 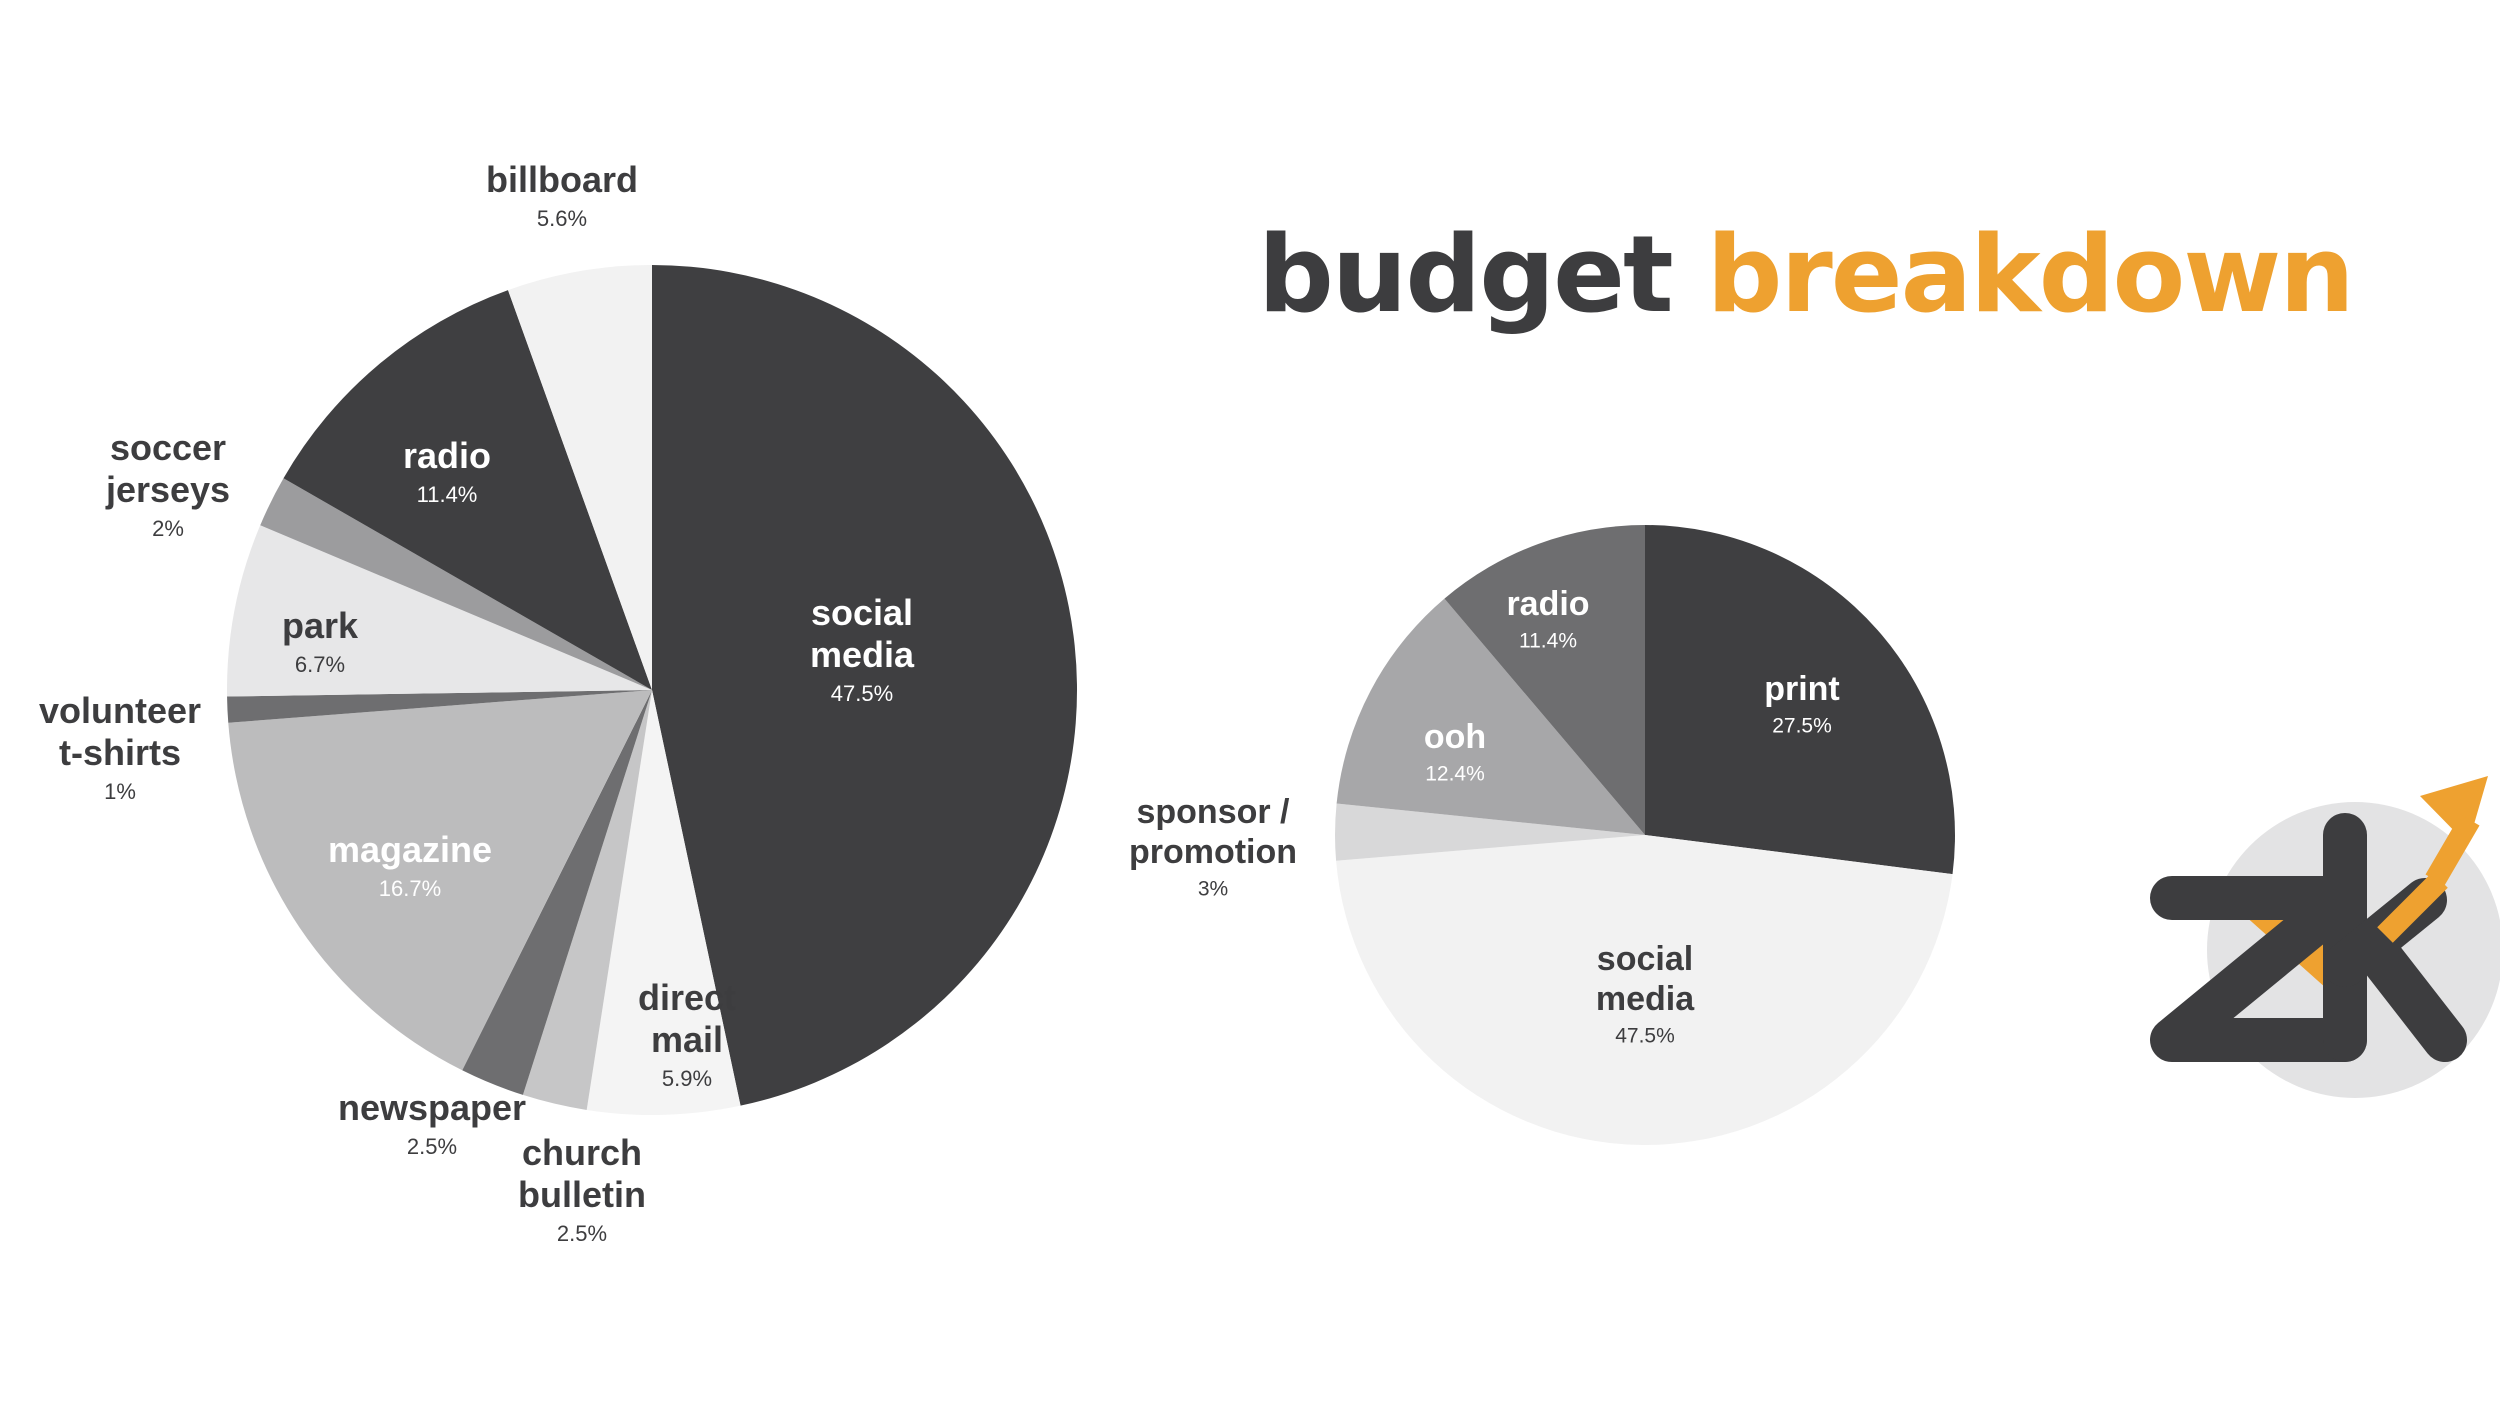 What do you see at coordinates (687, 997) in the screenshot?
I see `slice-label-direct-mail: direct` at bounding box center [687, 997].